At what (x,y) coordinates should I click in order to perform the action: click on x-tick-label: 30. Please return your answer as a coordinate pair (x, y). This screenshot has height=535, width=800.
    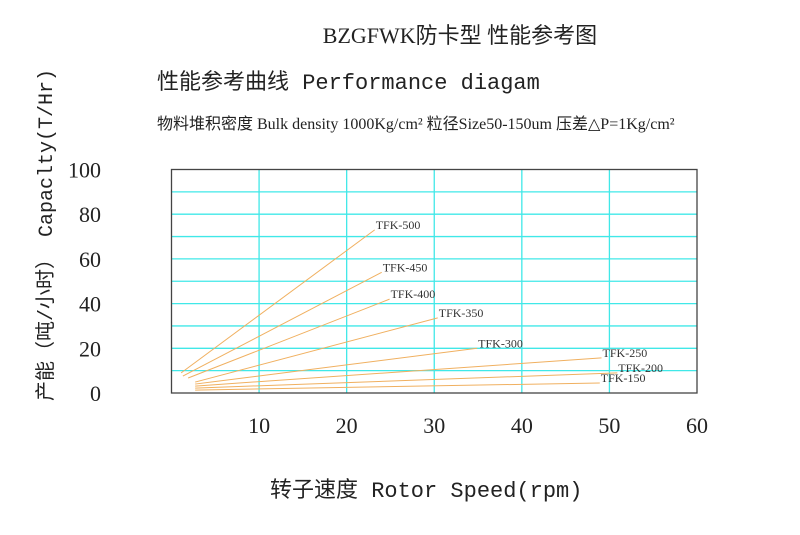
    Looking at the image, I should click on (434, 425).